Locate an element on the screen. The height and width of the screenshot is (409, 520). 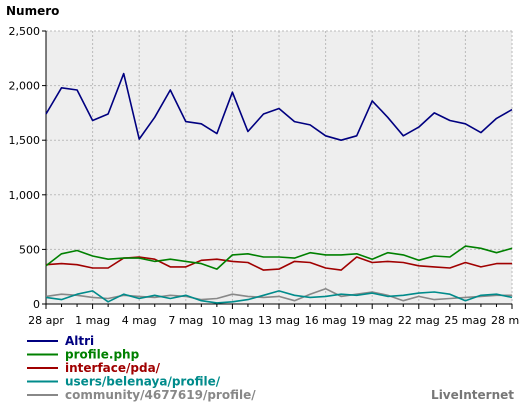
brand-logo-text: LiveInternet is located at coordinates (472, 395).